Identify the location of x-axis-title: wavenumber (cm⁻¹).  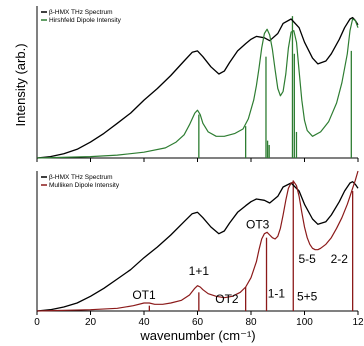
(197, 335).